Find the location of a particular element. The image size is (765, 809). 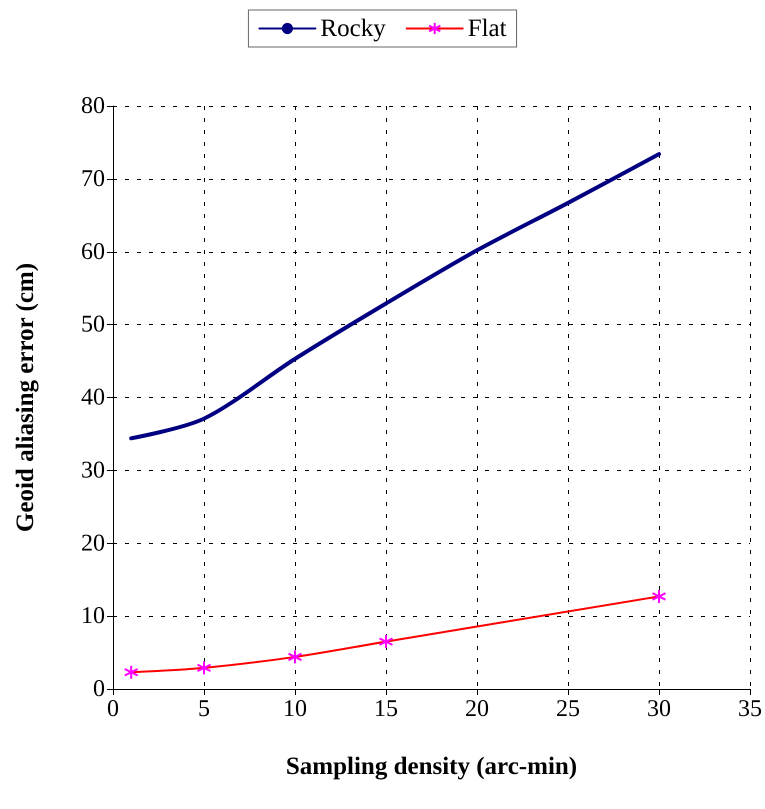

x-tick-label: 15 is located at coordinates (386, 709).